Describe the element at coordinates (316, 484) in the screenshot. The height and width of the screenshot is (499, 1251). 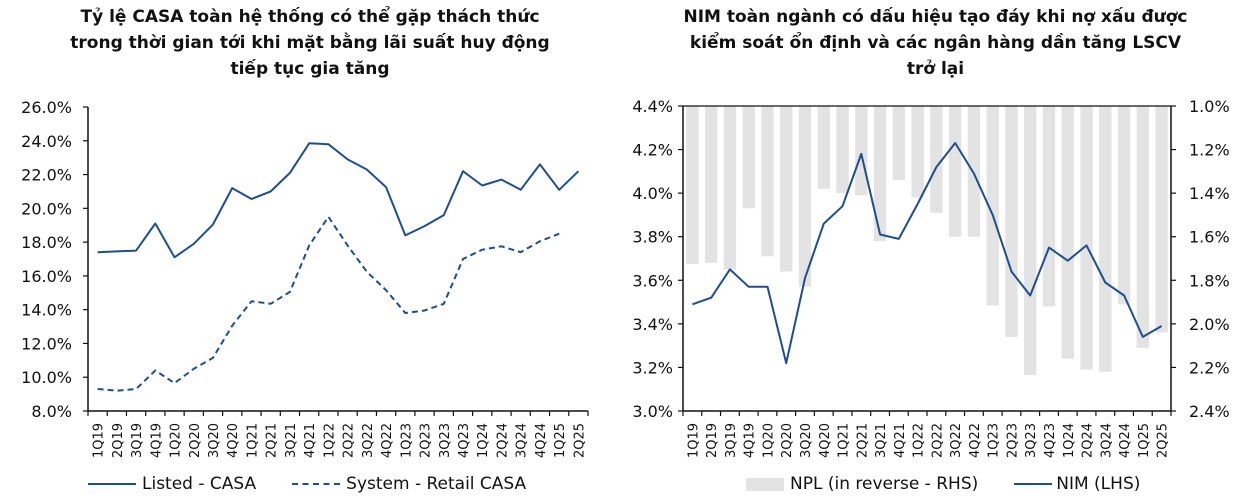
I see `dashed-line-swatch-icon` at that location.